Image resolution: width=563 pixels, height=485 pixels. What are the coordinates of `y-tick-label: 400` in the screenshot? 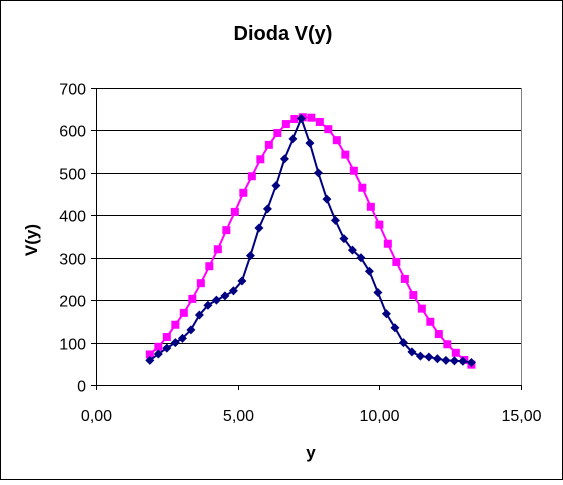 It's located at (72, 217).